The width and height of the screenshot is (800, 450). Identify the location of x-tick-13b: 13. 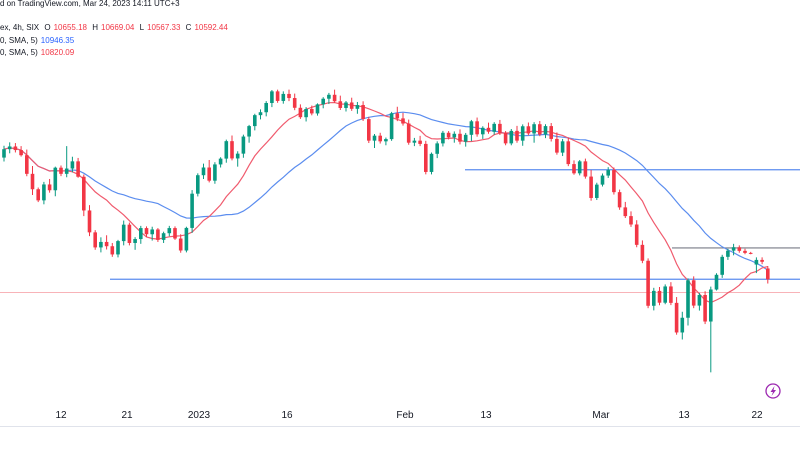
(684, 415).